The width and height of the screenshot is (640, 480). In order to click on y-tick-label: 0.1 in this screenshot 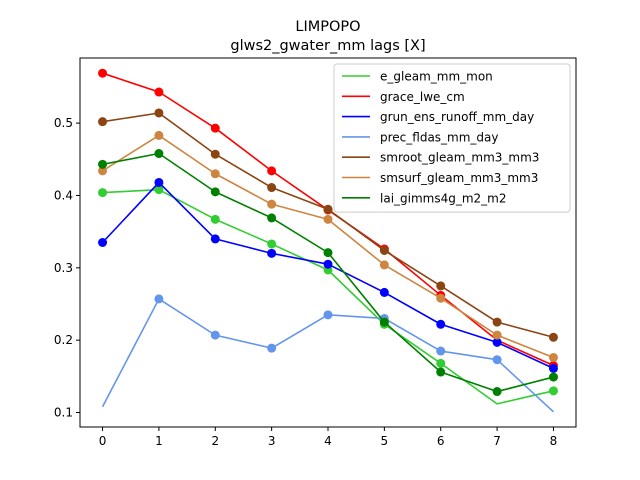, I will do `click(63, 413)`.